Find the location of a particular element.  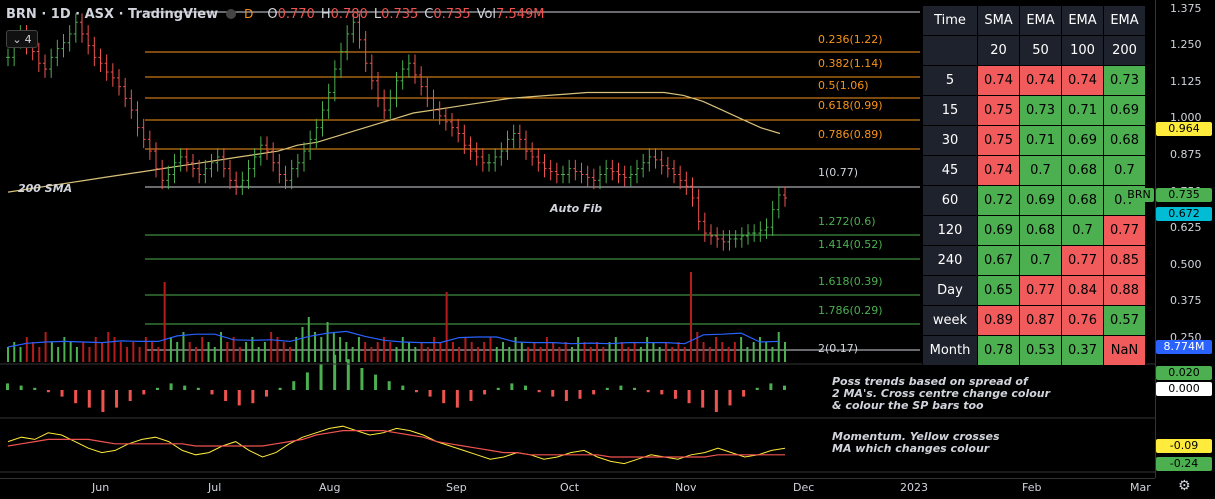

time-tick: Jun is located at coordinates (101, 487).